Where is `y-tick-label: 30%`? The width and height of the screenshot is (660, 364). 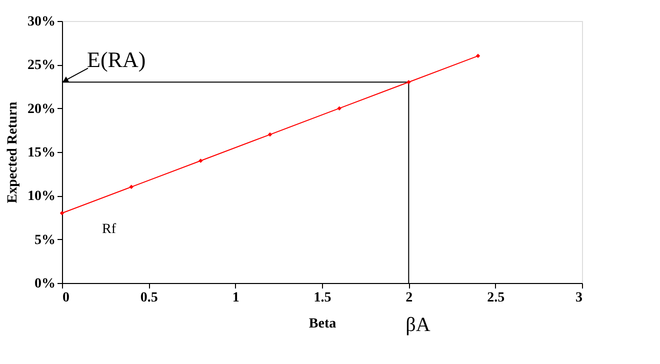 y-tick-label: 30% is located at coordinates (42, 22).